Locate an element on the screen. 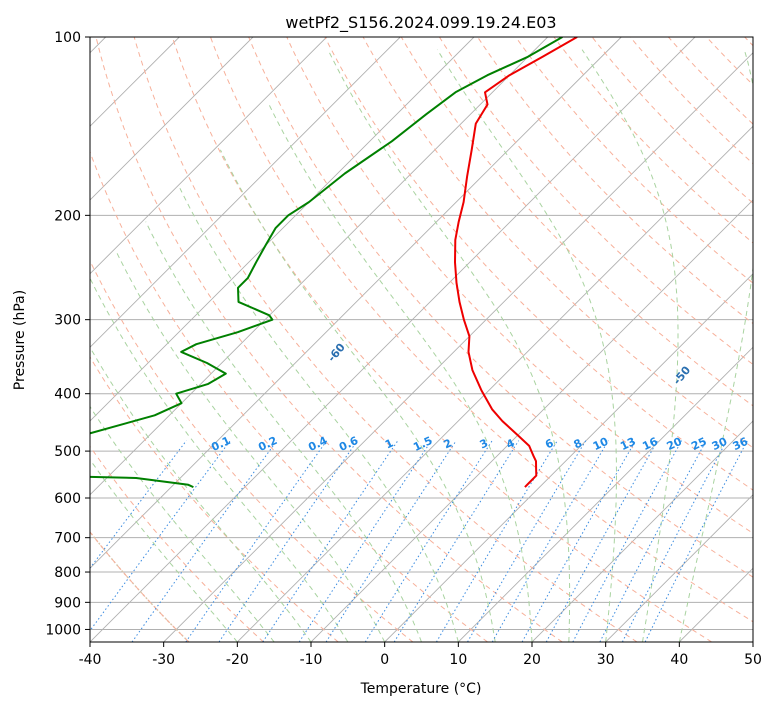  x-tick-label: 30 is located at coordinates (606, 660).